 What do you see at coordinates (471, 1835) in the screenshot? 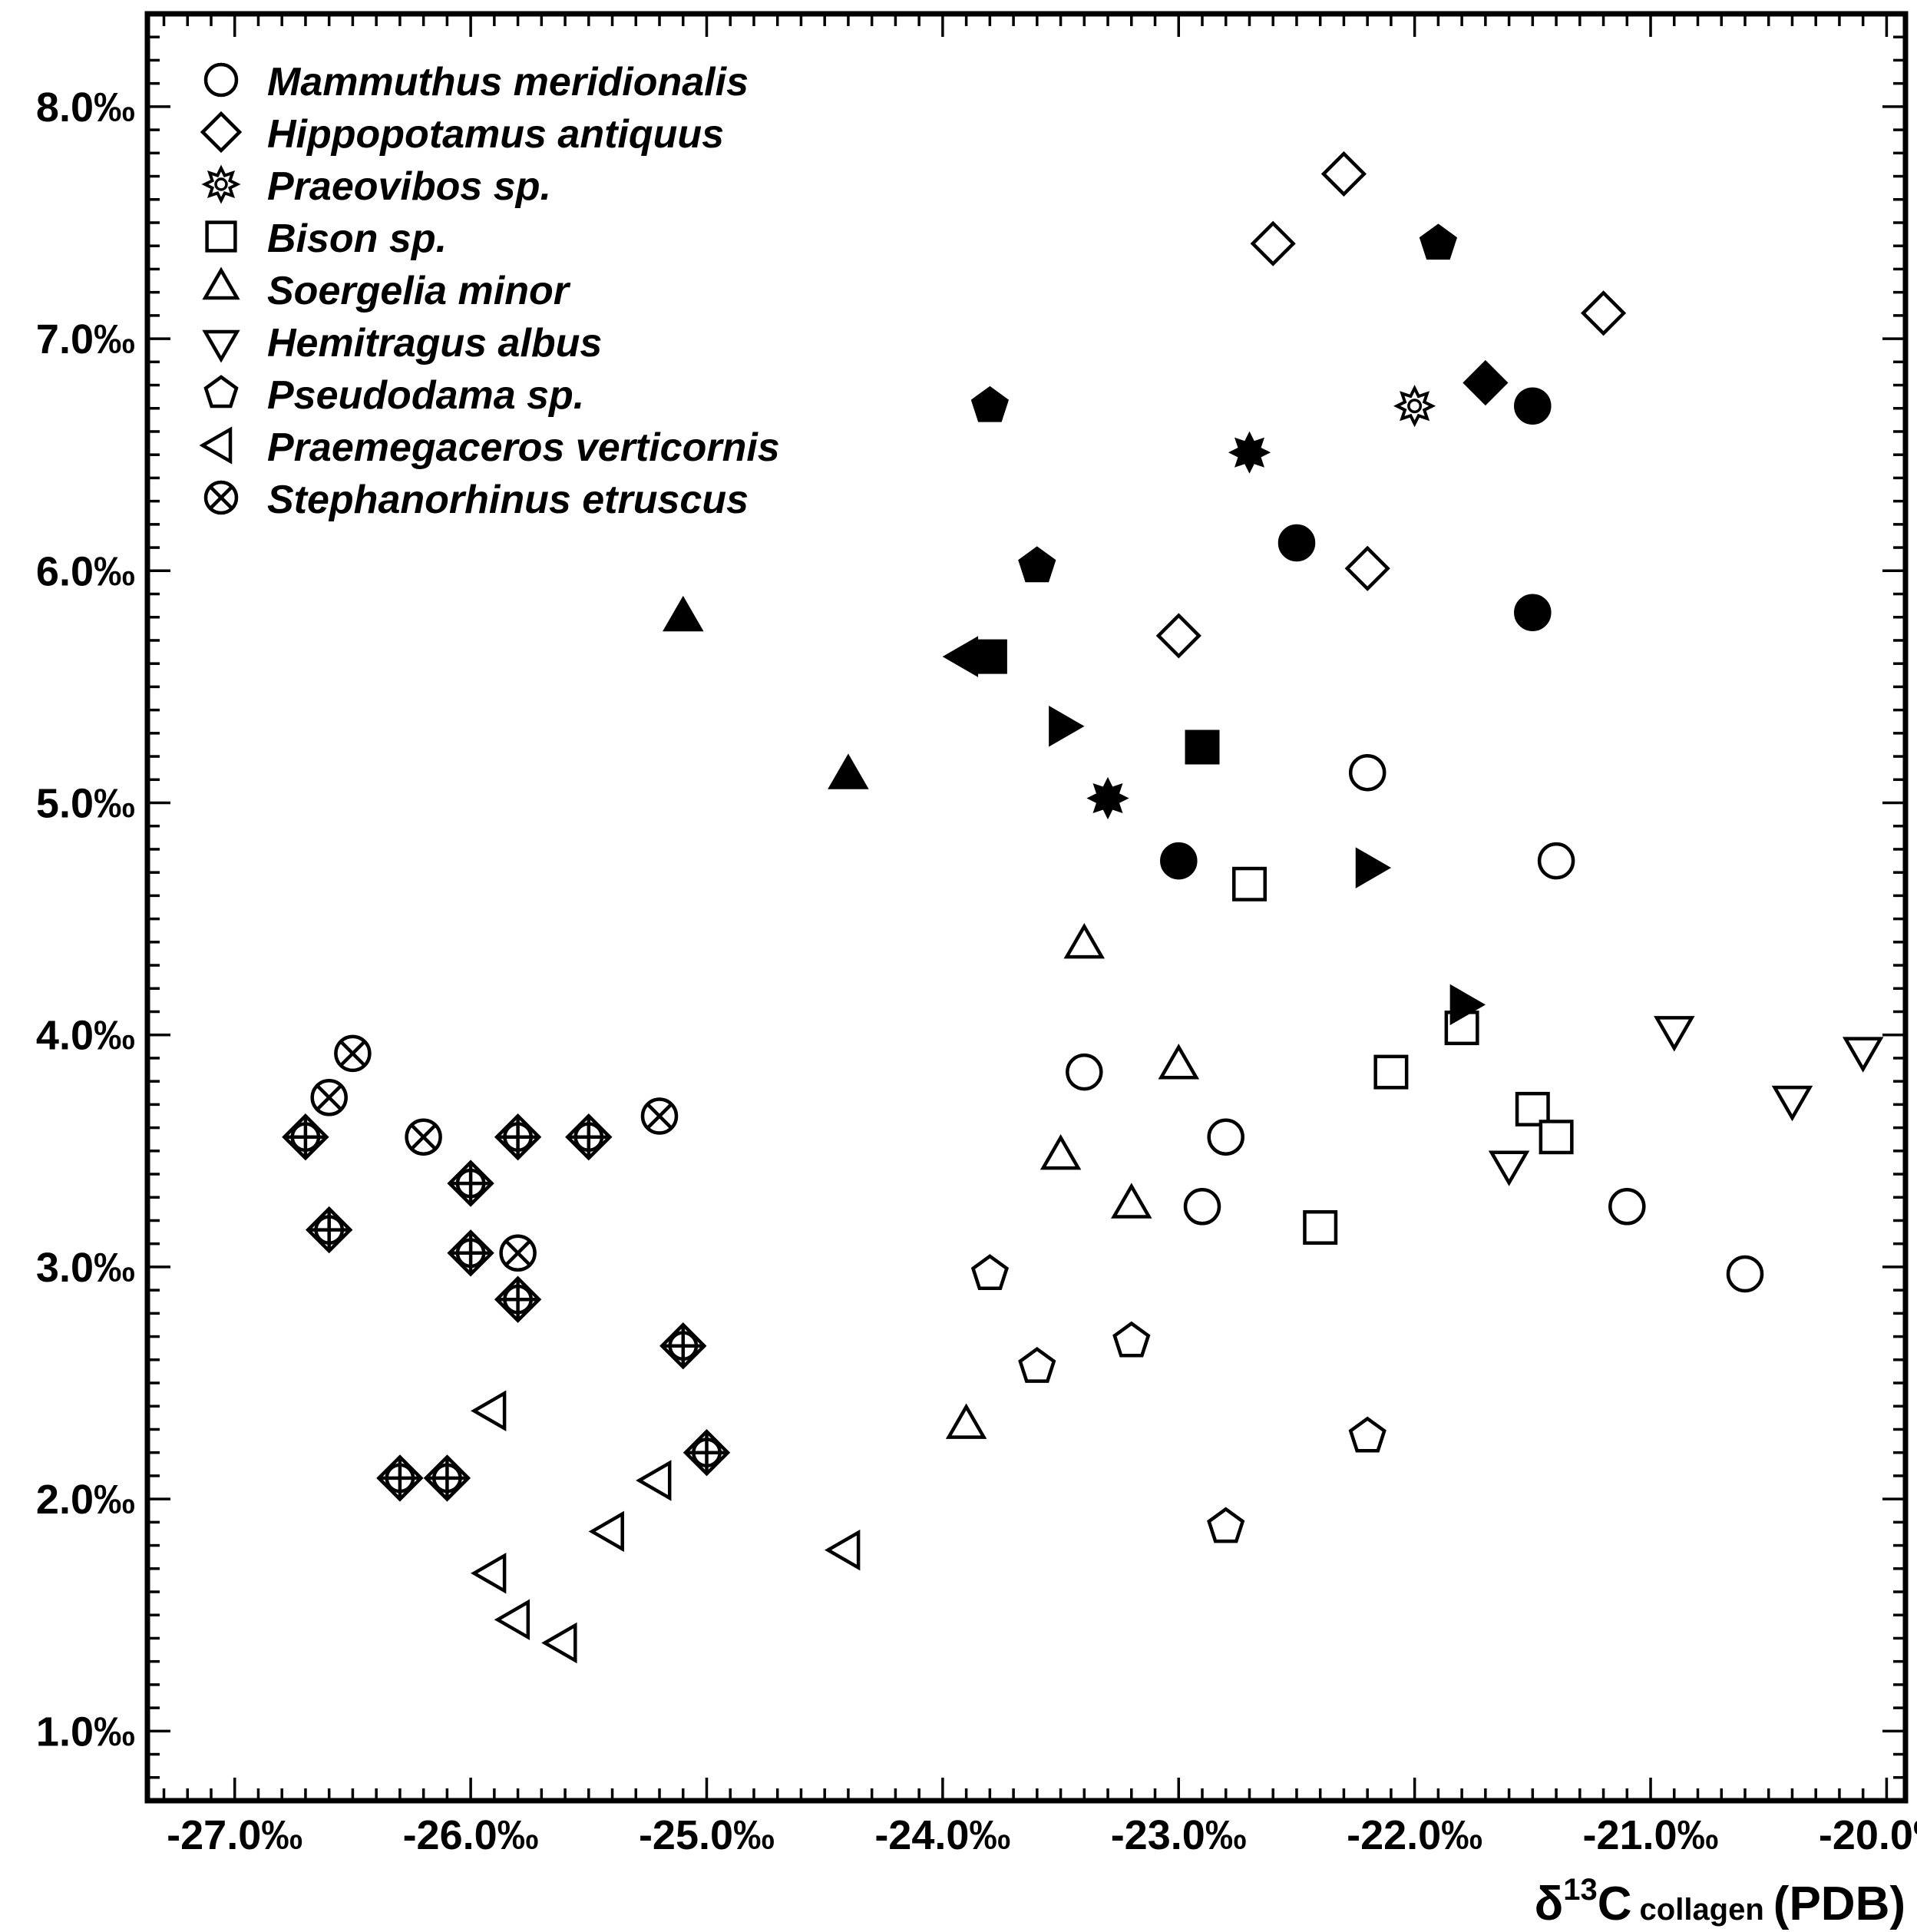
I see `x-tick-label: -26.0‰` at bounding box center [471, 1835].